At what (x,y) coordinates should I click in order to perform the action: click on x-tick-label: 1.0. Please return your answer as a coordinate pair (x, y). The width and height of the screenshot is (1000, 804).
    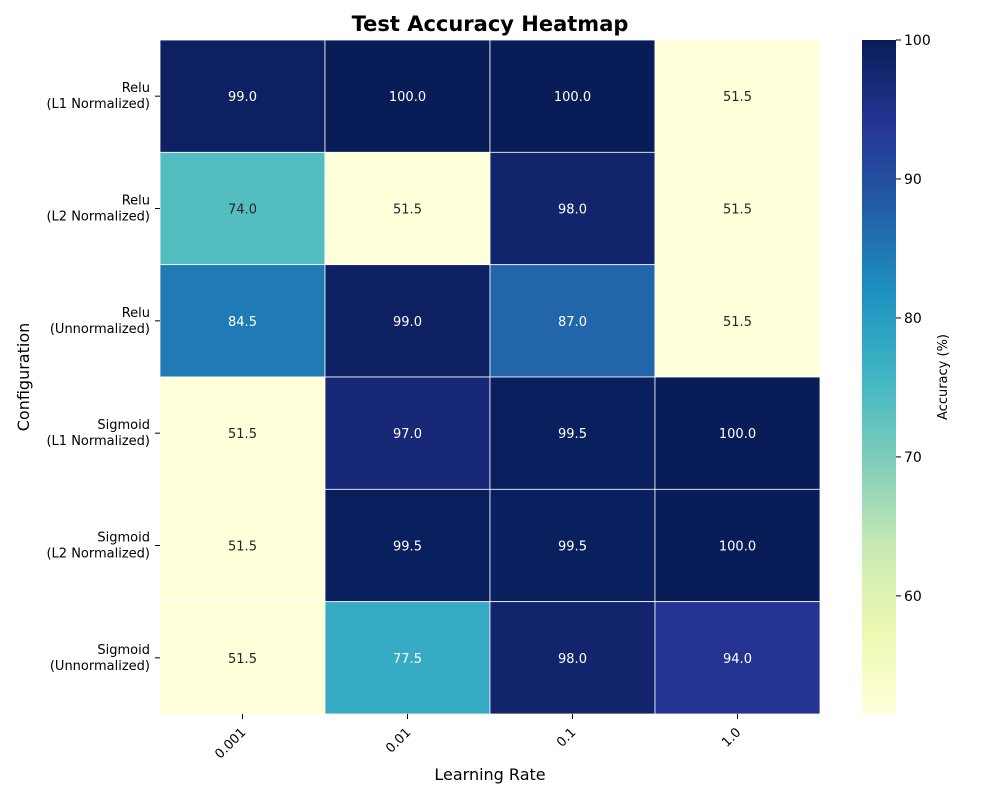
    Looking at the image, I should click on (731, 737).